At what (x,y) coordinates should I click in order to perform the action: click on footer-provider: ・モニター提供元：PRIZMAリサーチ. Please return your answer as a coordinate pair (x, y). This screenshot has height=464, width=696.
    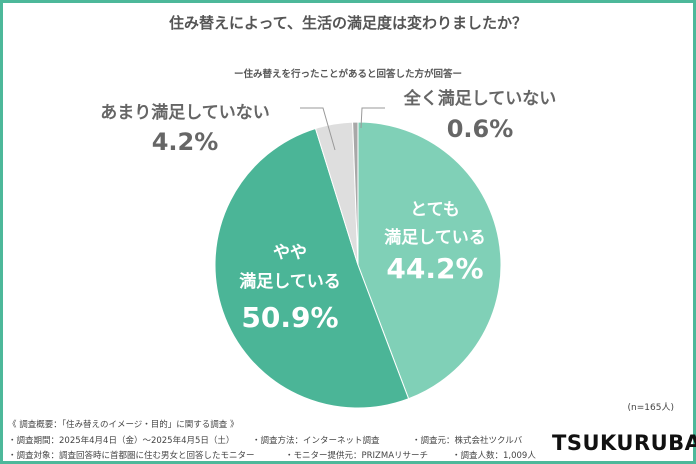
    Looking at the image, I should click on (357, 456).